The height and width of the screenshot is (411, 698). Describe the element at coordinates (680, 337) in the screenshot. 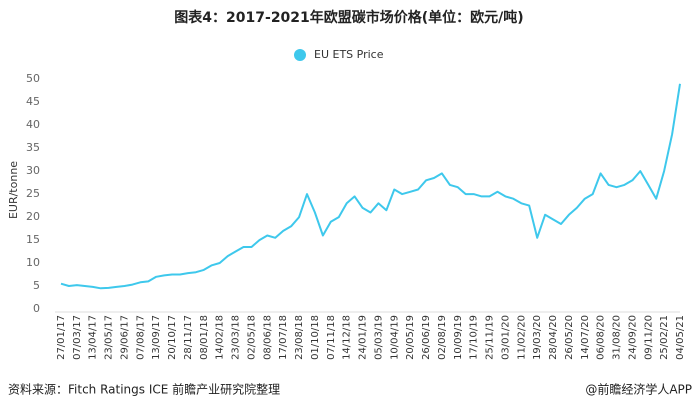

I see `x-tick-label: 04/05/21` at that location.